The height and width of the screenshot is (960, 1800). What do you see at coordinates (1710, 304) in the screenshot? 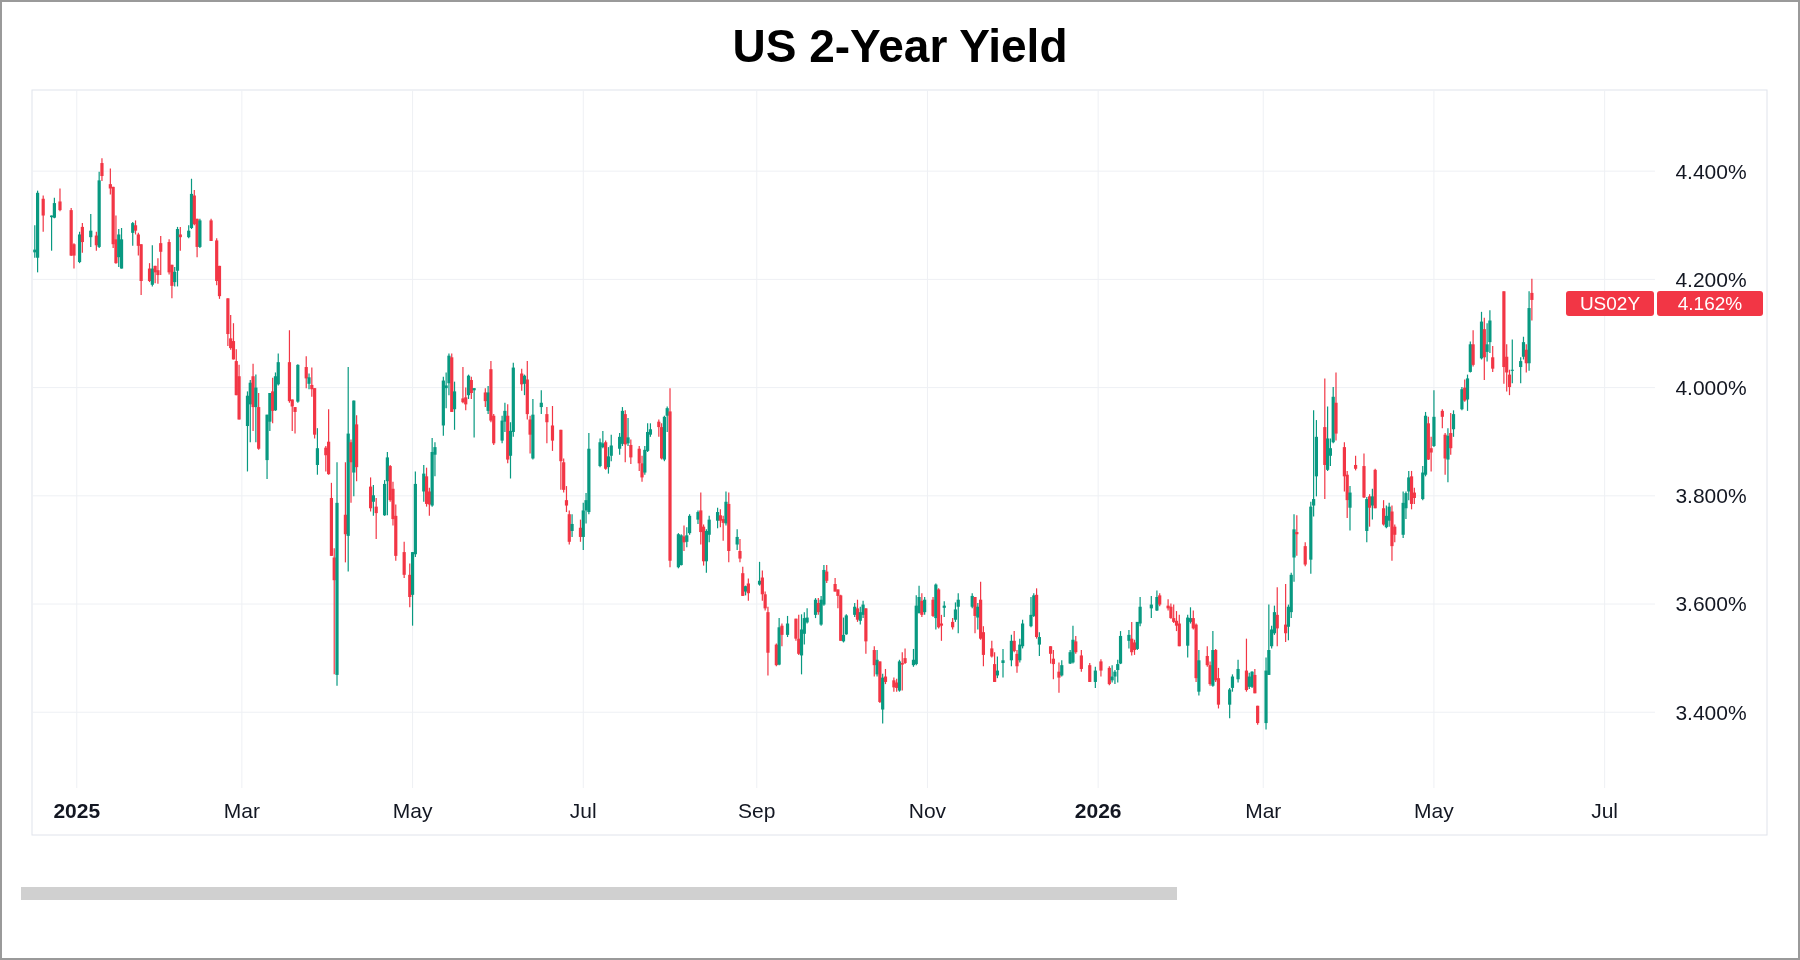
I see `text: 4.162%` at bounding box center [1710, 304].